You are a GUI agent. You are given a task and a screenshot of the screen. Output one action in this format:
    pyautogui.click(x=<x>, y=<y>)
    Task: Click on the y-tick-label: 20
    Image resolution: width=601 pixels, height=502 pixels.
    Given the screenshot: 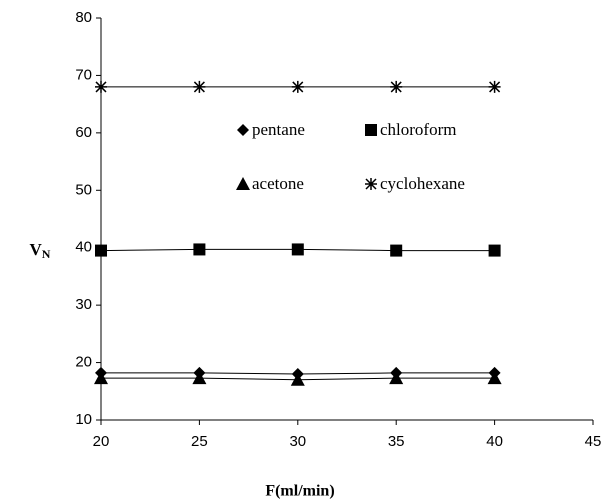 What is the action you would take?
    pyautogui.click(x=83, y=362)
    